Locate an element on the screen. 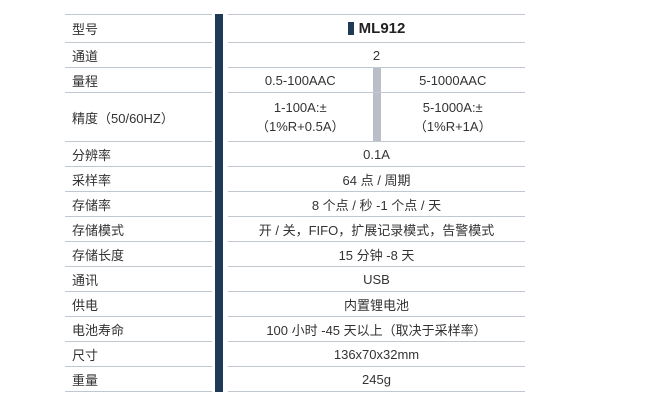  spec-row: 存储长度 15 分钟 -8 天 is located at coordinates (295, 254).